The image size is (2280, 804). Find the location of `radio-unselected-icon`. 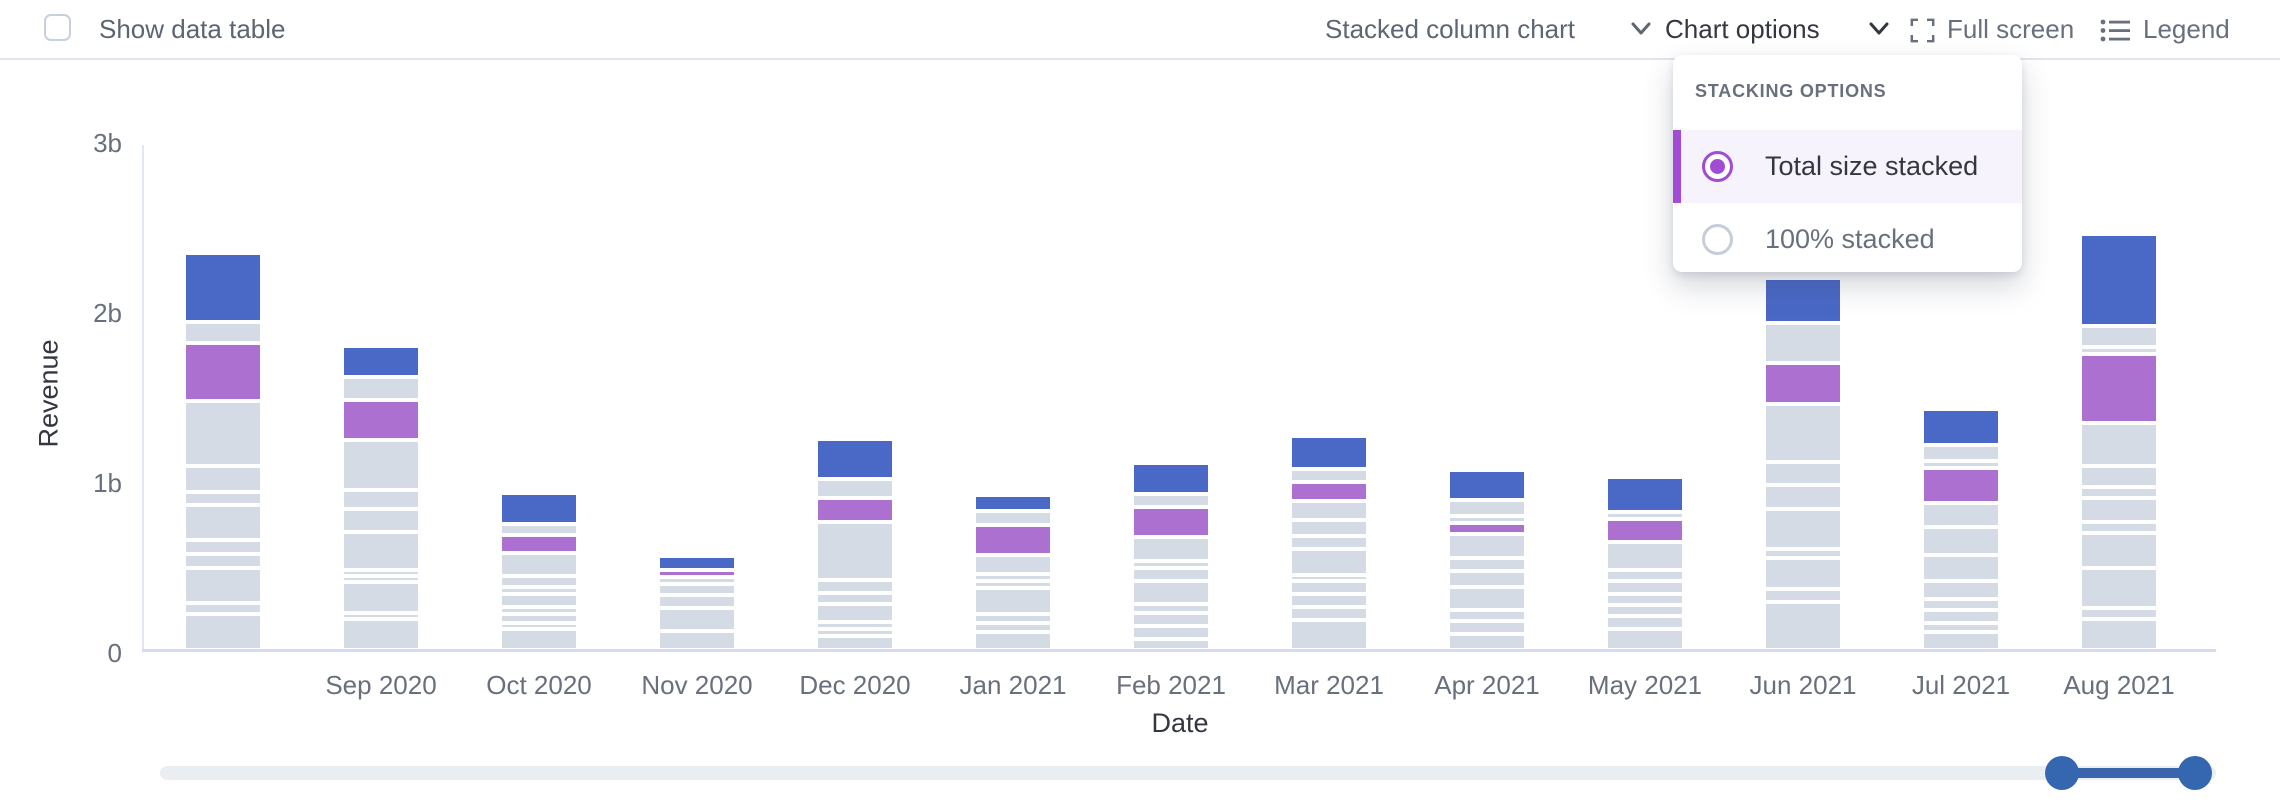

radio-unselected-icon is located at coordinates (1717, 239).